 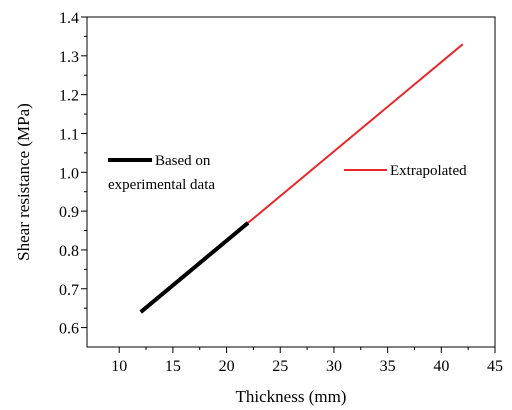 I want to click on y-tick-label-2: 0.8, so click(x=69, y=251).